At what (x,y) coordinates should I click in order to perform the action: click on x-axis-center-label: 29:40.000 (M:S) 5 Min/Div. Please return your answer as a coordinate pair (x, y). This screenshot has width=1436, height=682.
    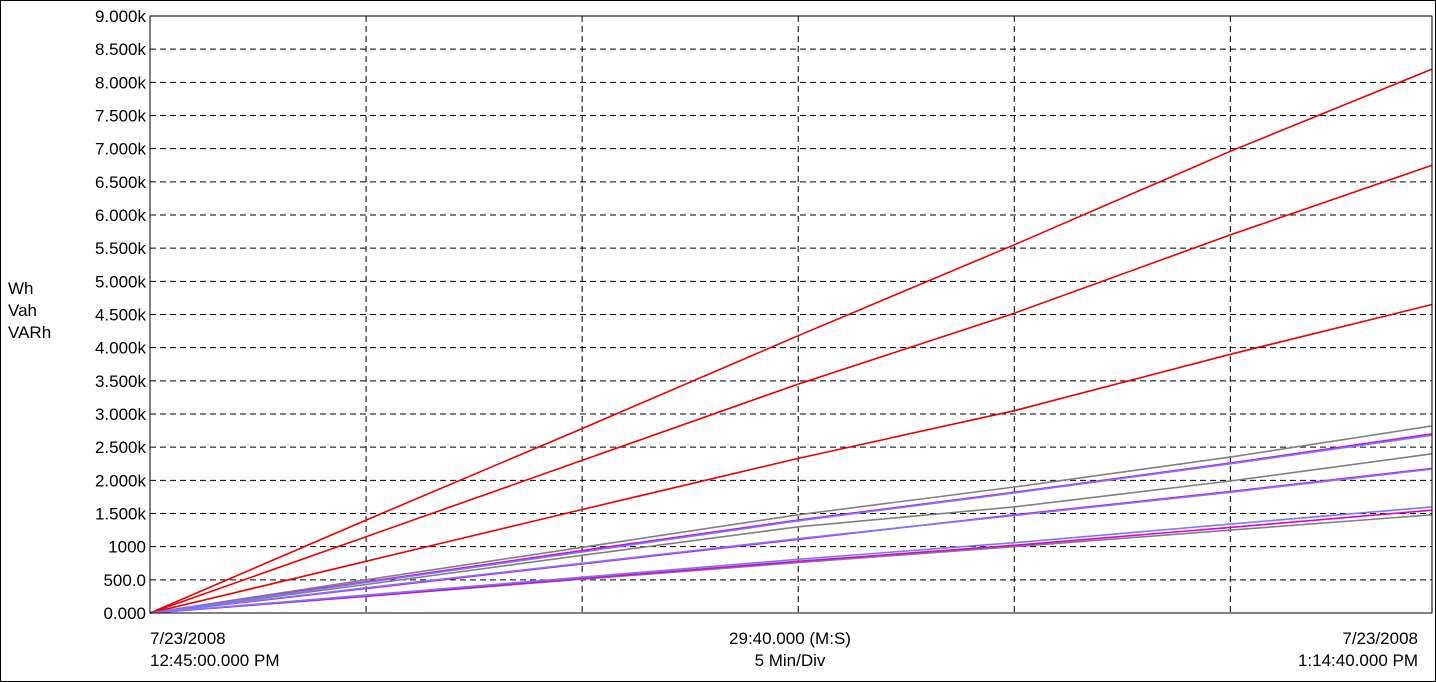
    Looking at the image, I should click on (790, 650).